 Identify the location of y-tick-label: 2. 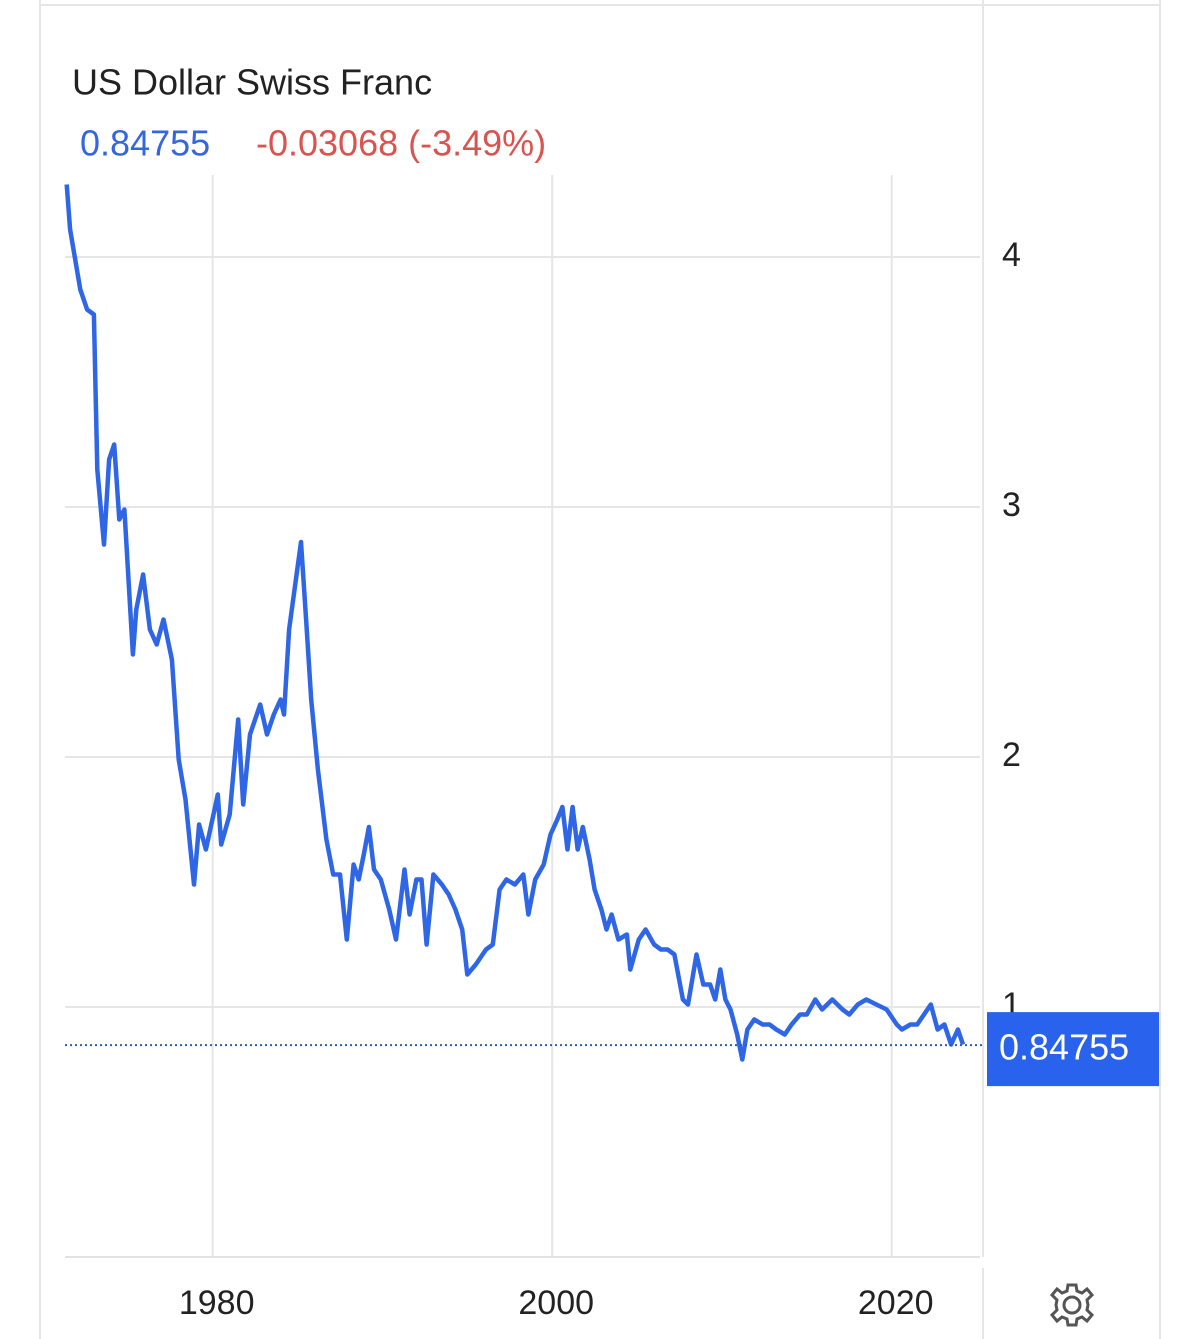
(1011, 755).